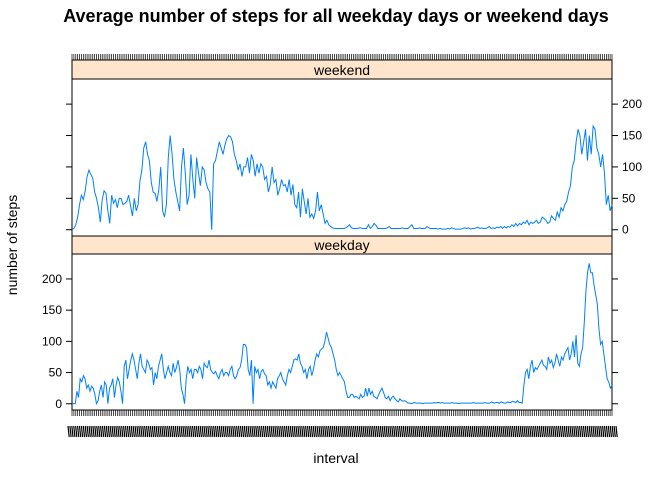  Describe the element at coordinates (632, 104) in the screenshot. I see `y-tick-label-weekend: 200` at that location.